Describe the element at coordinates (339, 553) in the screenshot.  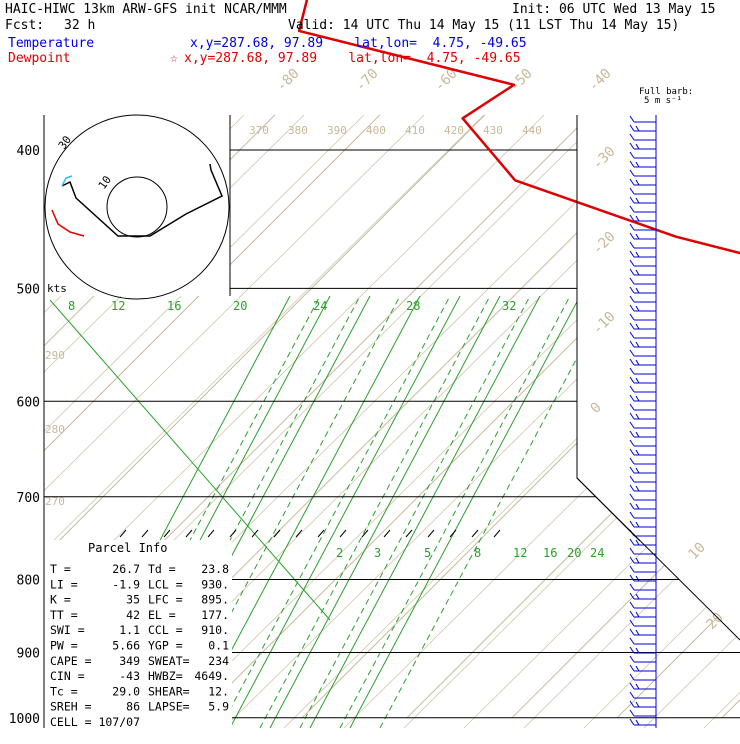
I see `mixing-ratio-label: 2` at that location.